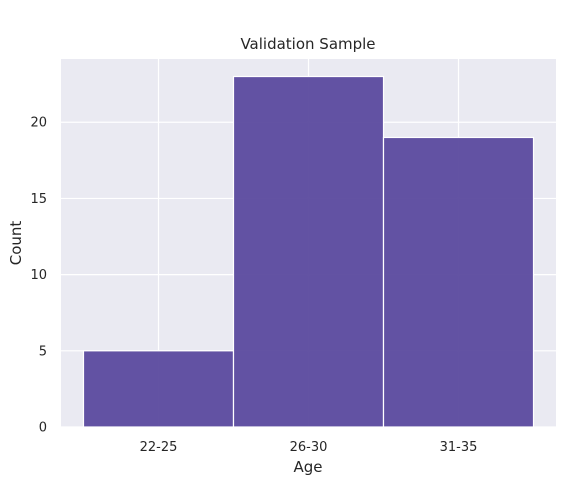 The width and height of the screenshot is (580, 480). What do you see at coordinates (159, 447) in the screenshot?
I see `x-tick-label: 22-25` at bounding box center [159, 447].